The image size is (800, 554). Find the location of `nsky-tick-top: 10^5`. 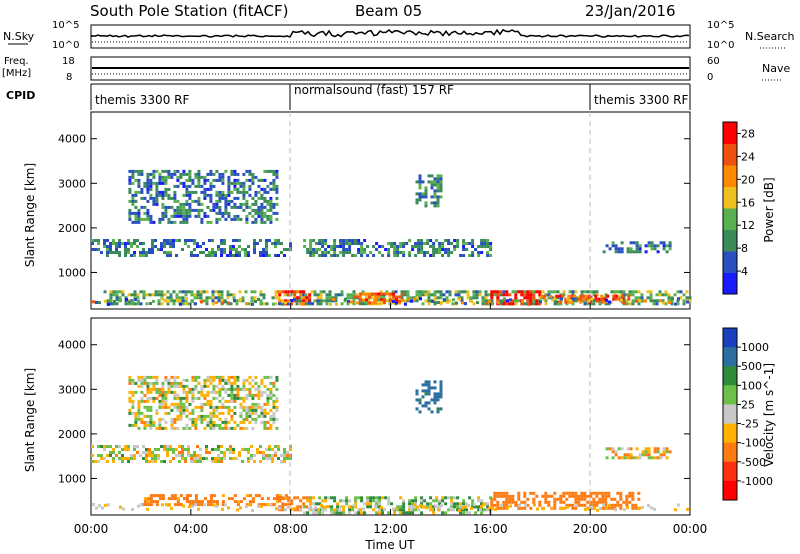

nsky-tick-top: 10^5 is located at coordinates (65, 25).